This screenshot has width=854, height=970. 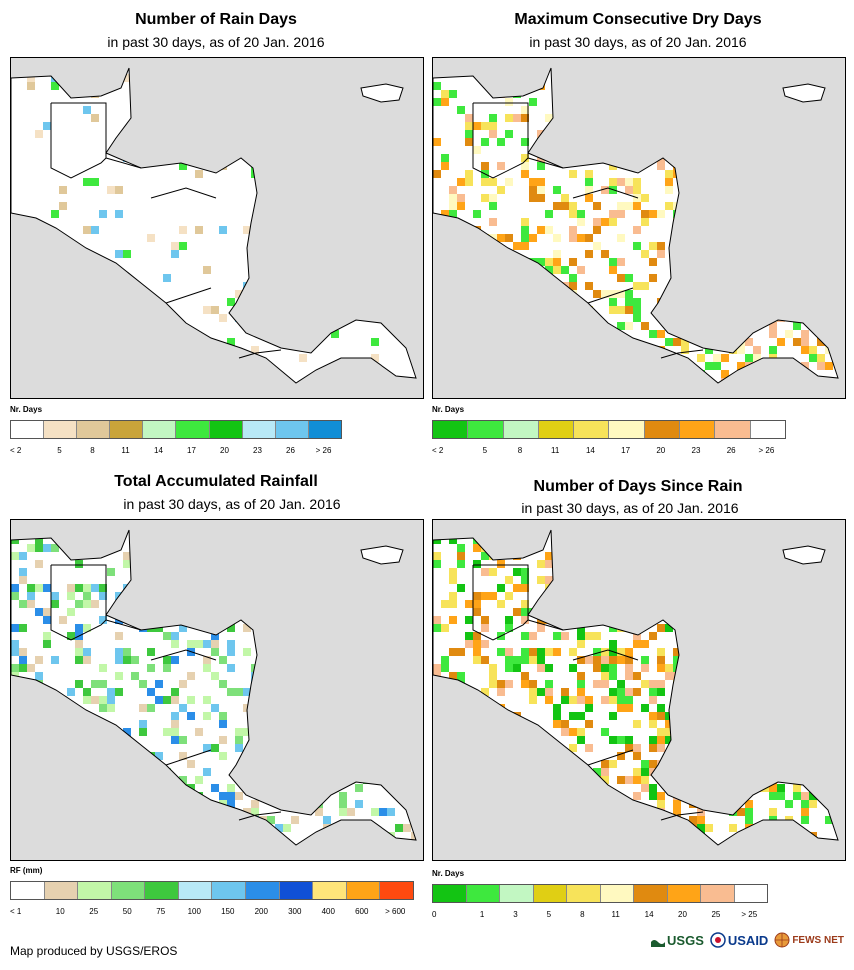 I want to click on legend-tick-label: 600, so click(x=362, y=911).